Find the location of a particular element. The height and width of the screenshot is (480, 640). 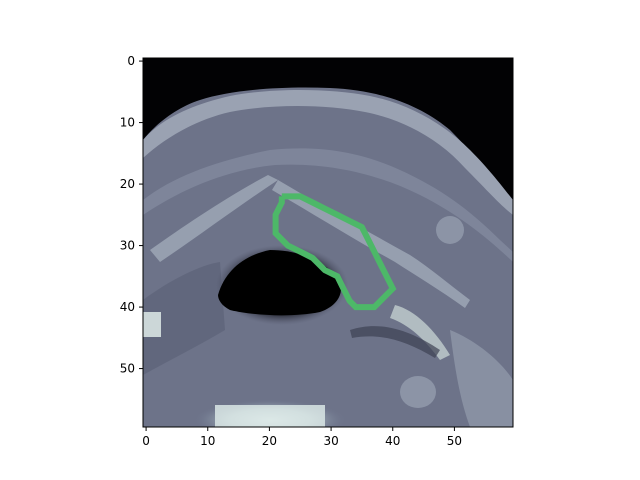

segmentation-contour is located at coordinates (334, 252).